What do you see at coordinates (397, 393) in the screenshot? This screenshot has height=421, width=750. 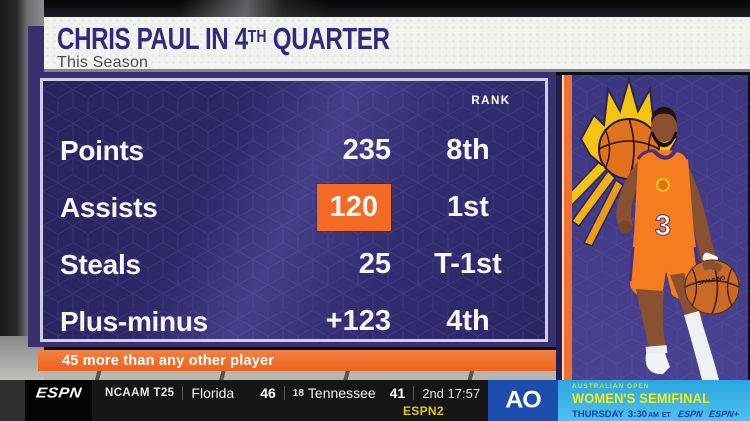 I see `home-score: 41` at bounding box center [397, 393].